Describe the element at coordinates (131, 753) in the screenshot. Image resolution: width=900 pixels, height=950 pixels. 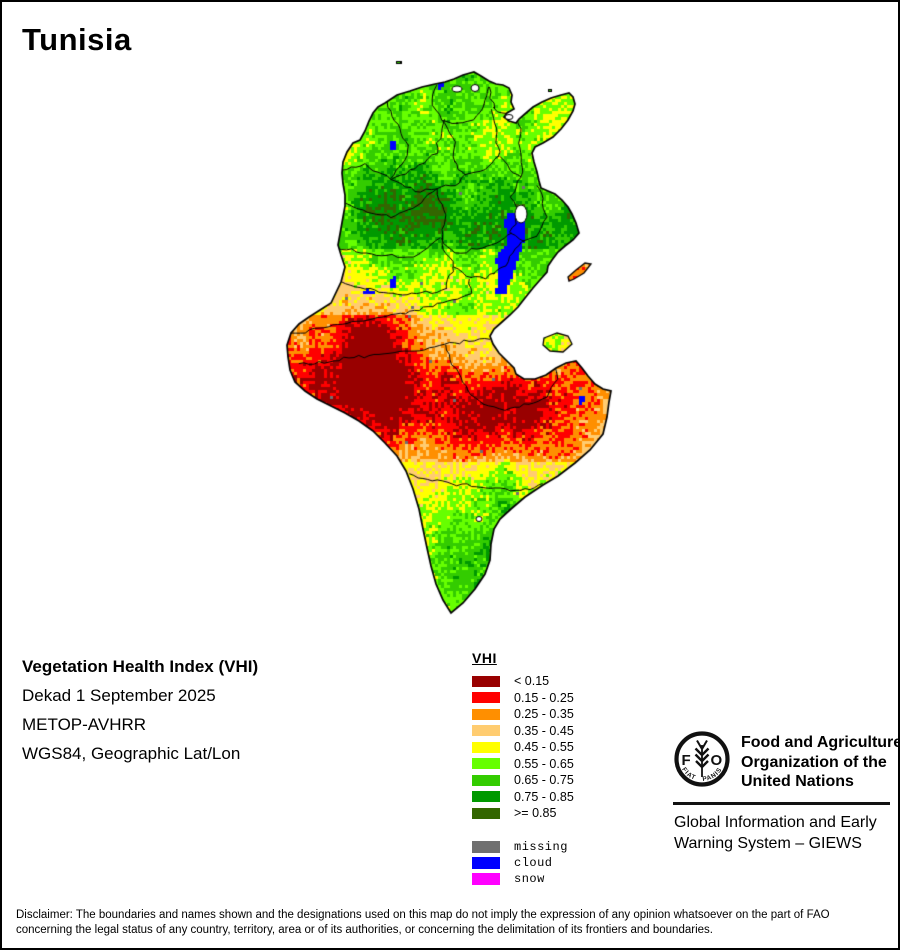
I see `info-projection: WGS84, Geographic Lat/Lon` at that location.